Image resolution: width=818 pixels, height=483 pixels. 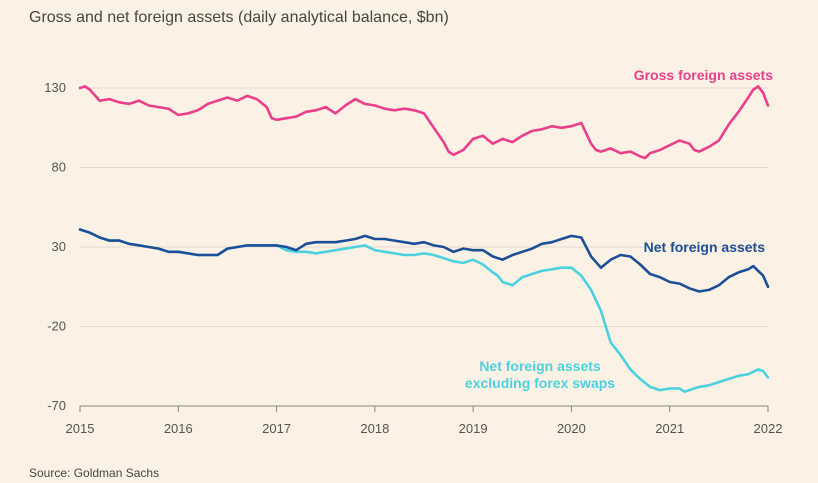 What do you see at coordinates (540, 383) in the screenshot?
I see `series-label-2: excluding forex swaps` at bounding box center [540, 383].